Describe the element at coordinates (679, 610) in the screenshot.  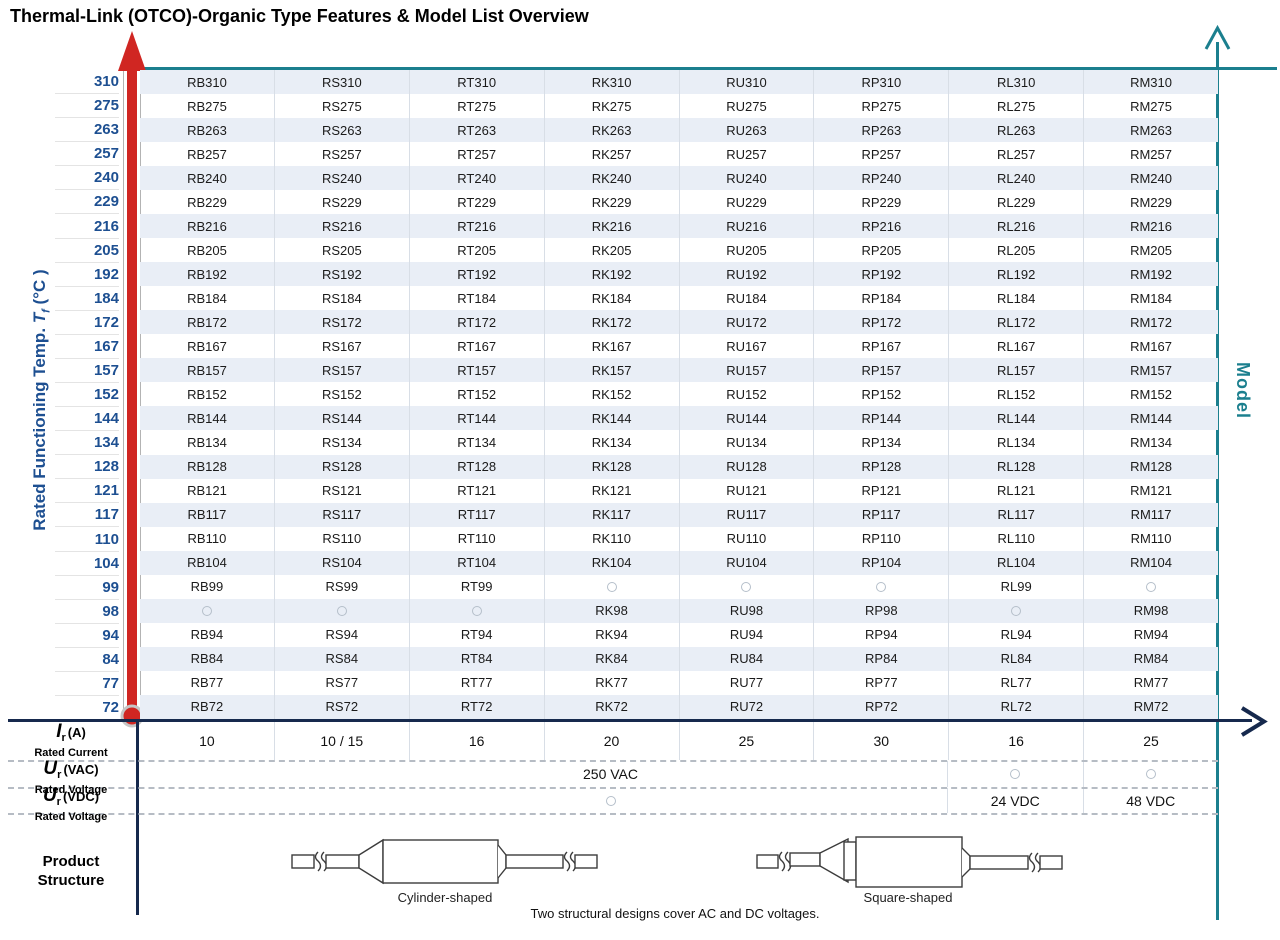
I see `model-row-98: RK98 RU98 RP98 RM98` at that location.